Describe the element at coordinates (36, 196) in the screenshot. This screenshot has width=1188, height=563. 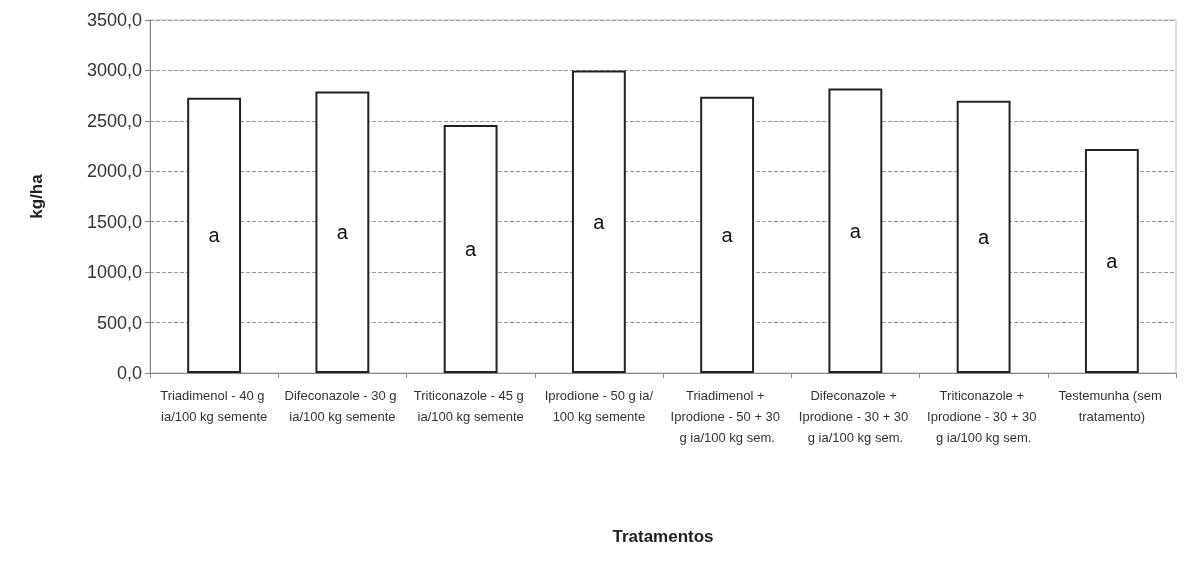
I see `y-axis-title: kg/ha` at that location.